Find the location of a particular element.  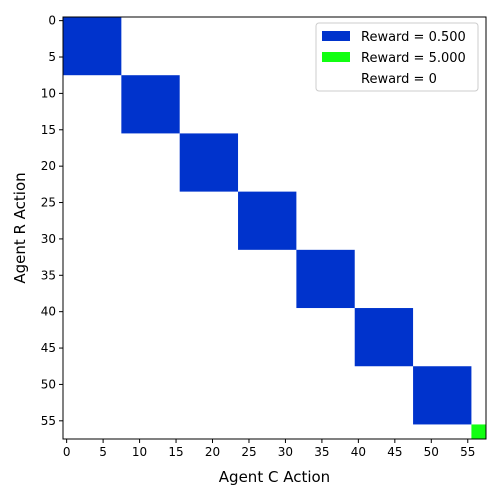

x-tick-label: 30 is located at coordinates (285, 452).